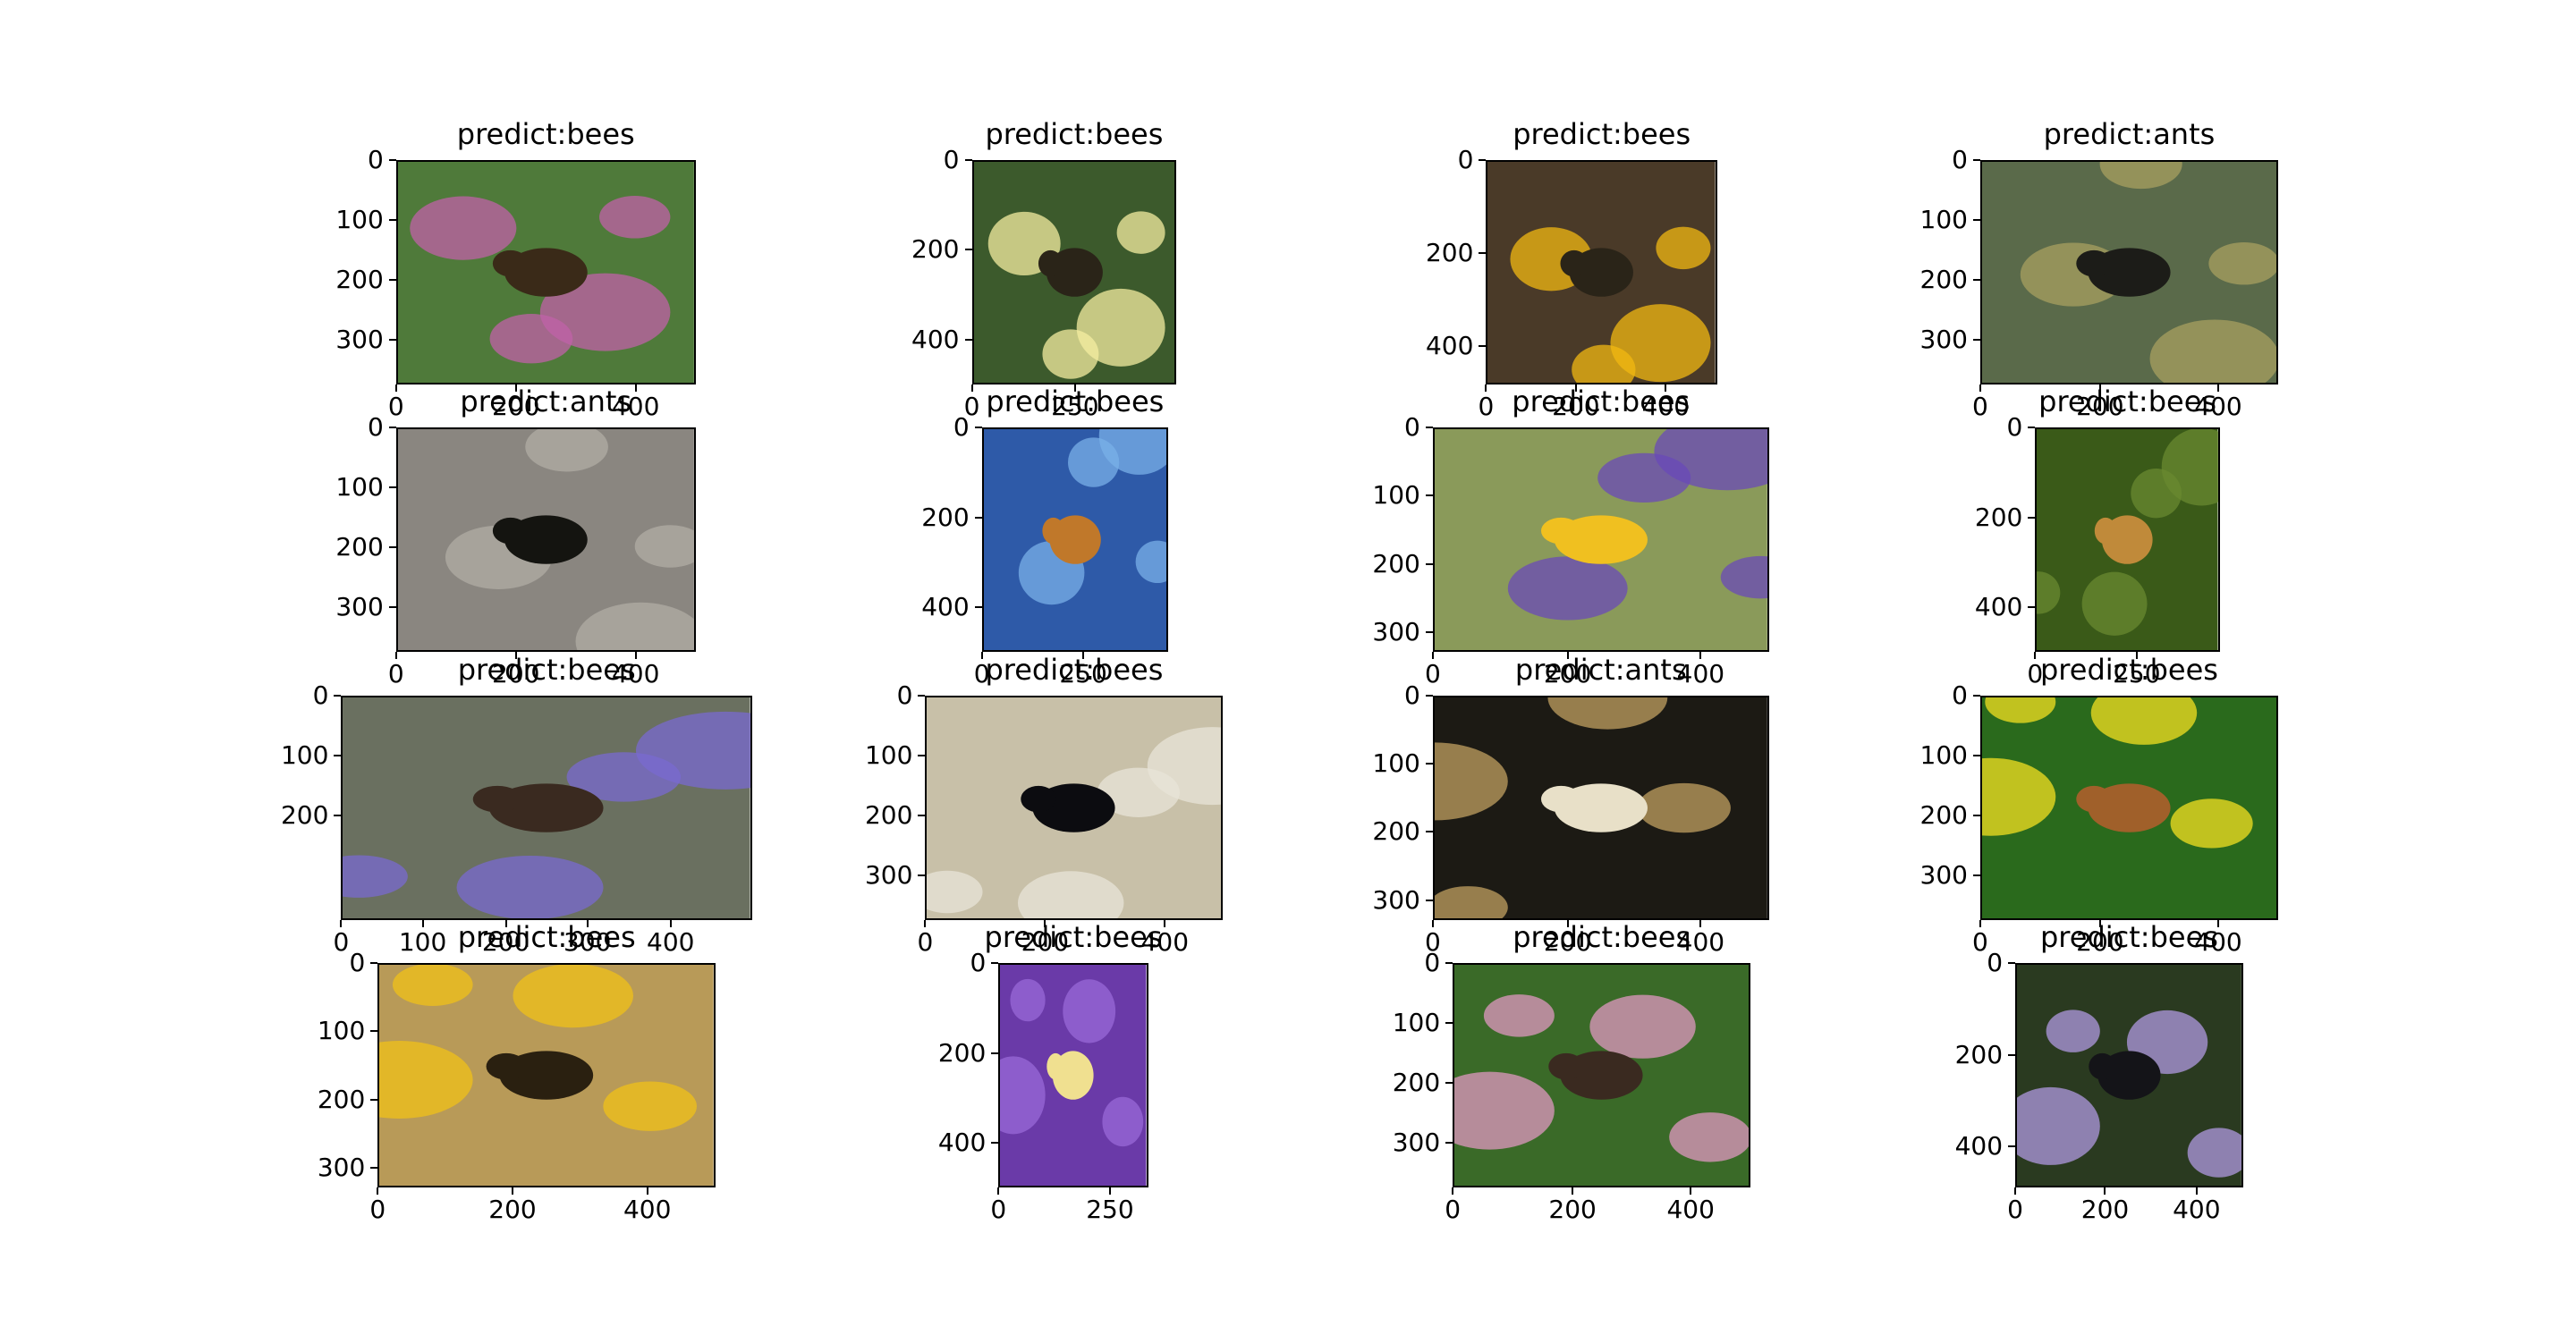 The width and height of the screenshot is (2576, 1318). What do you see at coordinates (588, 941) in the screenshot?
I see `x-tick-label: 300` at bounding box center [588, 941].